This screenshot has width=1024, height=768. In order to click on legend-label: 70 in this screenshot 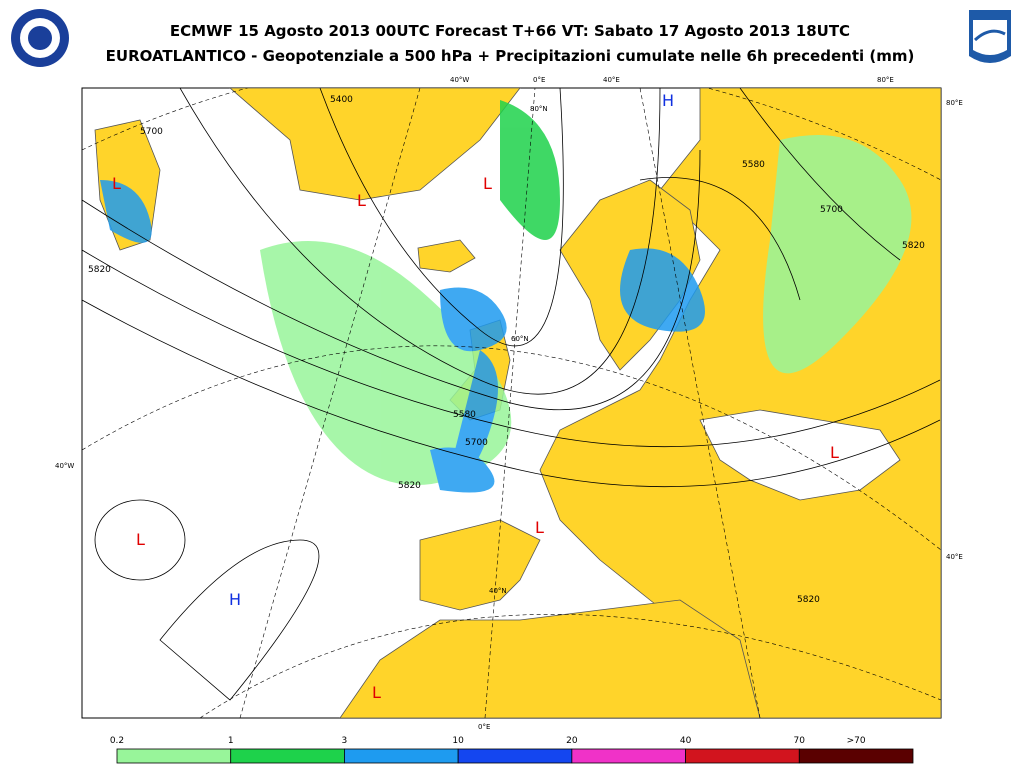, I will do `click(800, 741)`.